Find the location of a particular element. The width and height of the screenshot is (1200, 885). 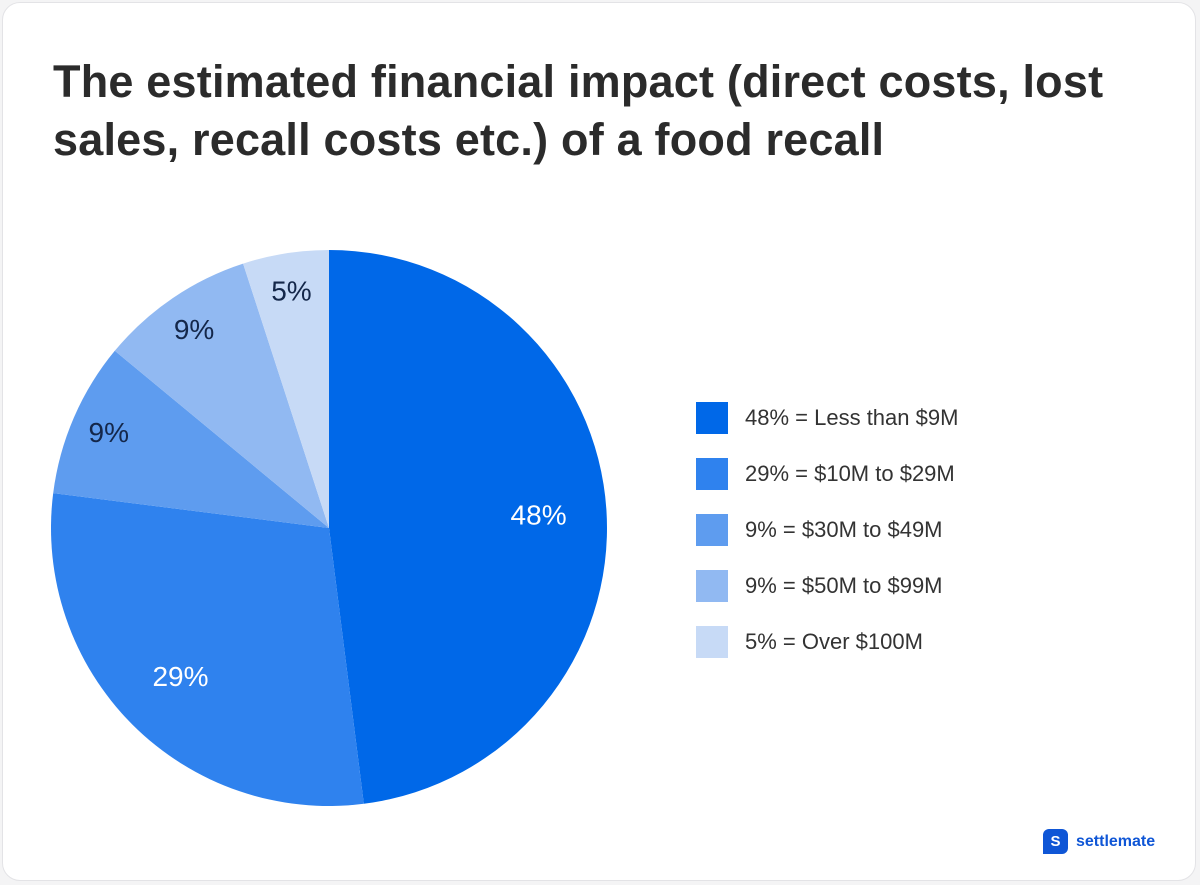

slice-label: 5% is located at coordinates (291, 290).